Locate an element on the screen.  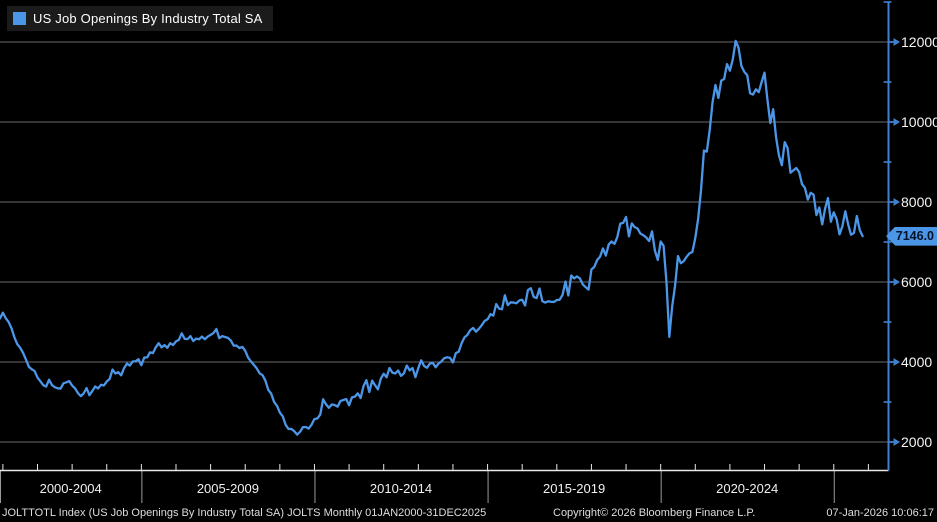
chart-legend: US Job Openings By Industry Total SA is located at coordinates (140, 18).